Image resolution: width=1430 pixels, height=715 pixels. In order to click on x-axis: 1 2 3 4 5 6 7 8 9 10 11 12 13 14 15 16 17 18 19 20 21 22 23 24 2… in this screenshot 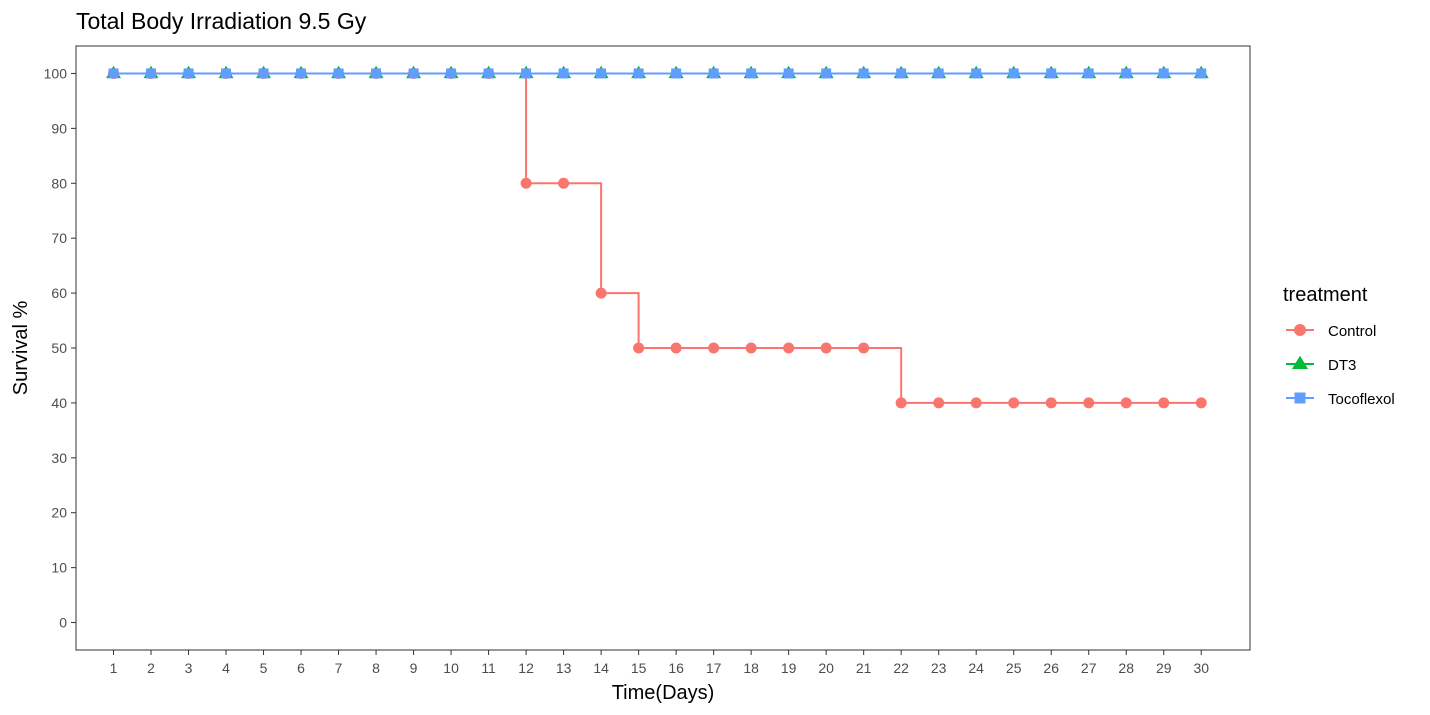, I will do `click(659, 663)`.